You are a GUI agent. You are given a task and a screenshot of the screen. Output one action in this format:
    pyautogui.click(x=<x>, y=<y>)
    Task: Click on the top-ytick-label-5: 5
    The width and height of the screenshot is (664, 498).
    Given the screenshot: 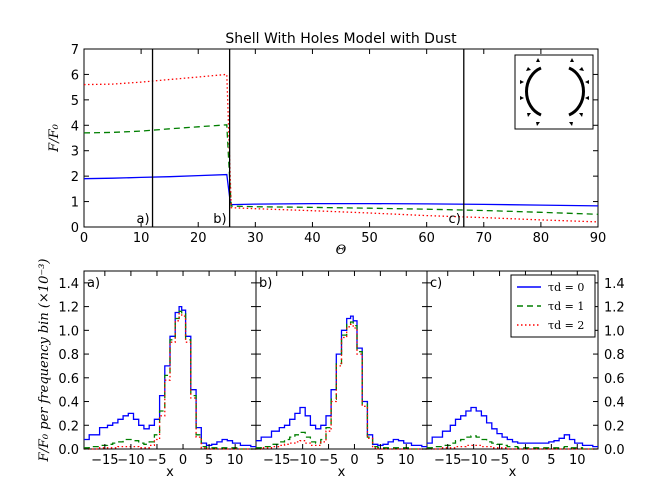 What is the action you would take?
    pyautogui.click(x=75, y=101)
    